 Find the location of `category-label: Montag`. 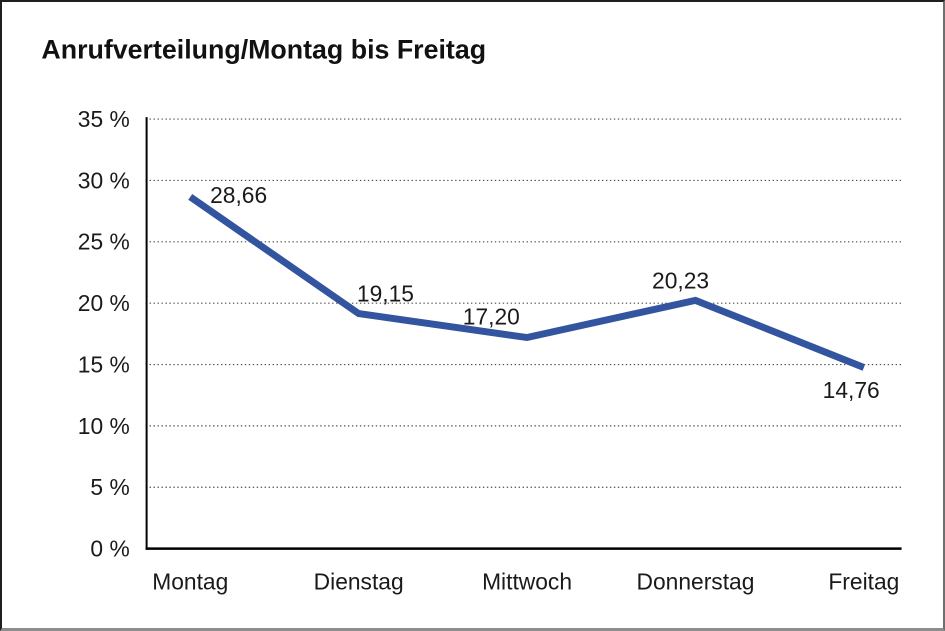

category-label: Montag is located at coordinates (190, 581).